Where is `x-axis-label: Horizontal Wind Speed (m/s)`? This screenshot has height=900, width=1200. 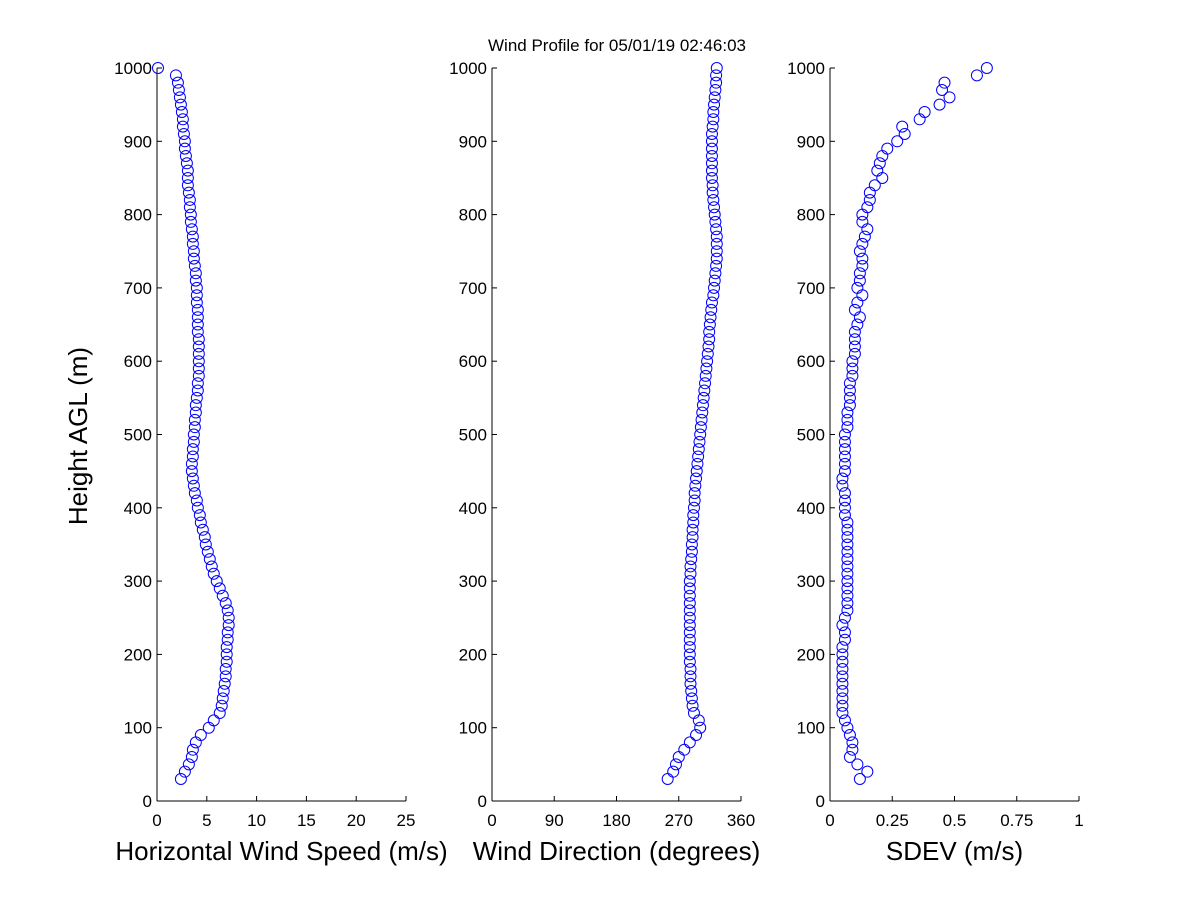
x-axis-label: Horizontal Wind Speed (m/s) is located at coordinates (281, 851).